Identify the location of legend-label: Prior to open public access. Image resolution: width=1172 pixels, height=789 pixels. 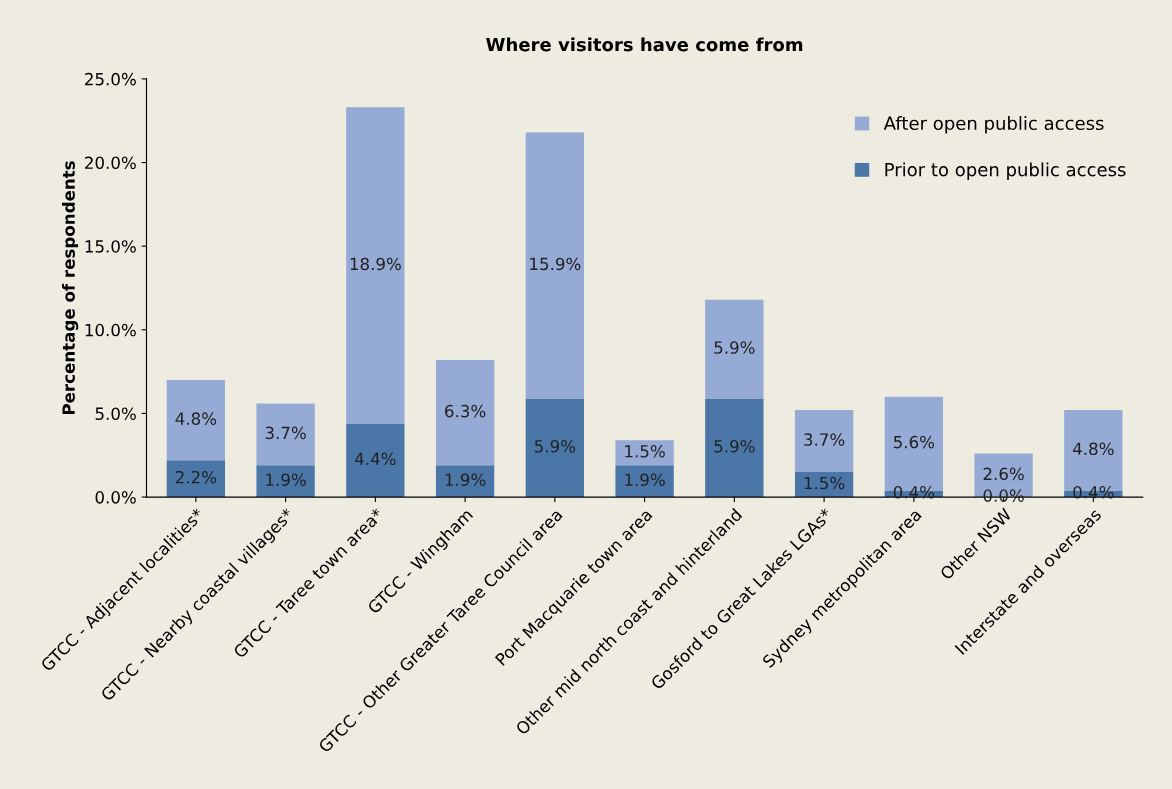
(1005, 171).